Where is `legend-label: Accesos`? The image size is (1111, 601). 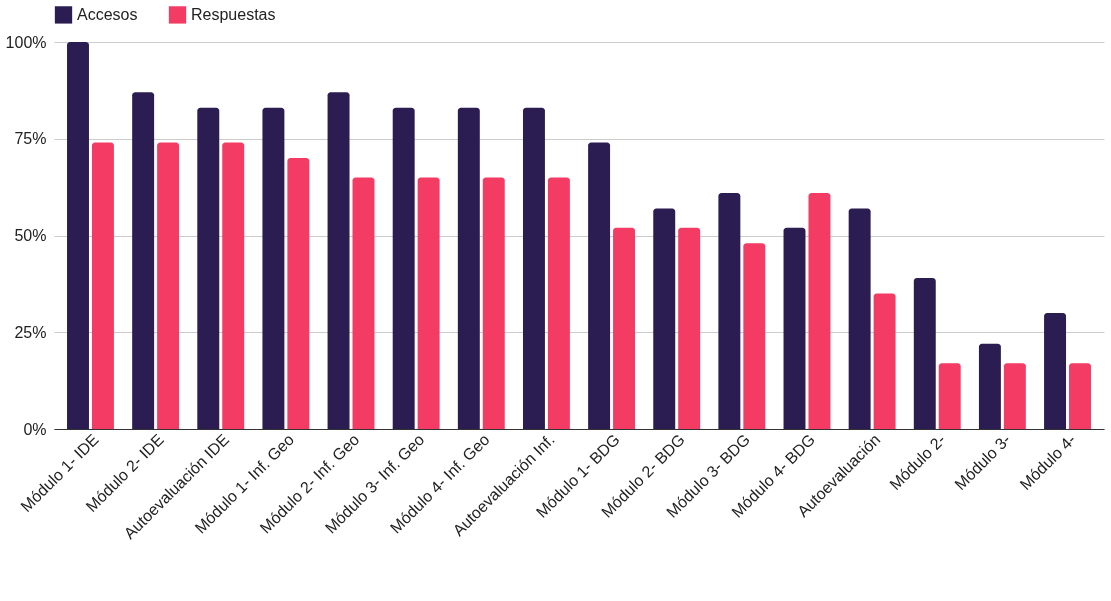
legend-label: Accesos is located at coordinates (107, 14).